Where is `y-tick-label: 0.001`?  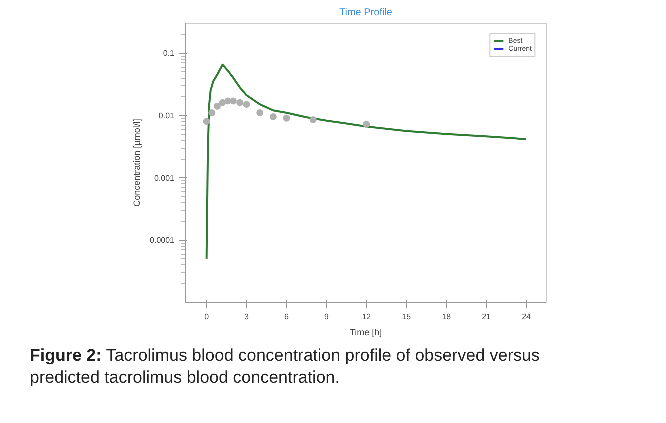
y-tick-label: 0.001 is located at coordinates (165, 178).